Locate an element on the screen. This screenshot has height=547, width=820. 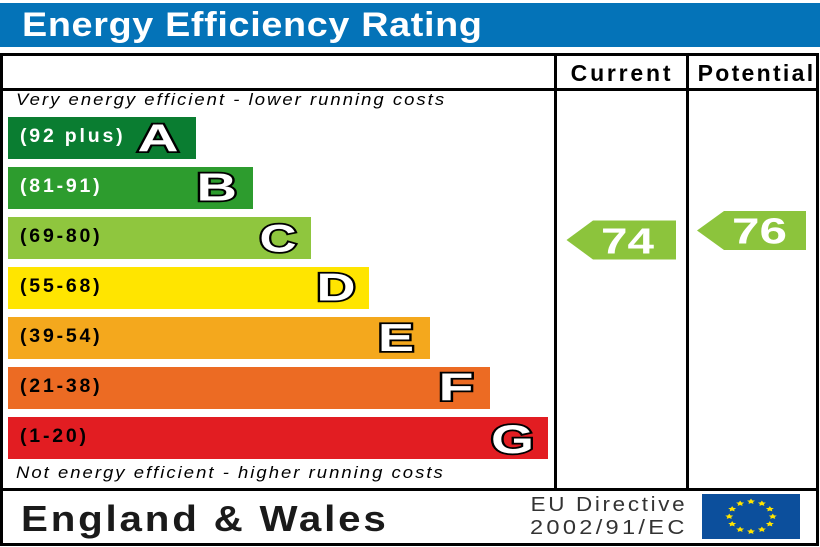
svg-text: E is located at coordinates (396, 338).